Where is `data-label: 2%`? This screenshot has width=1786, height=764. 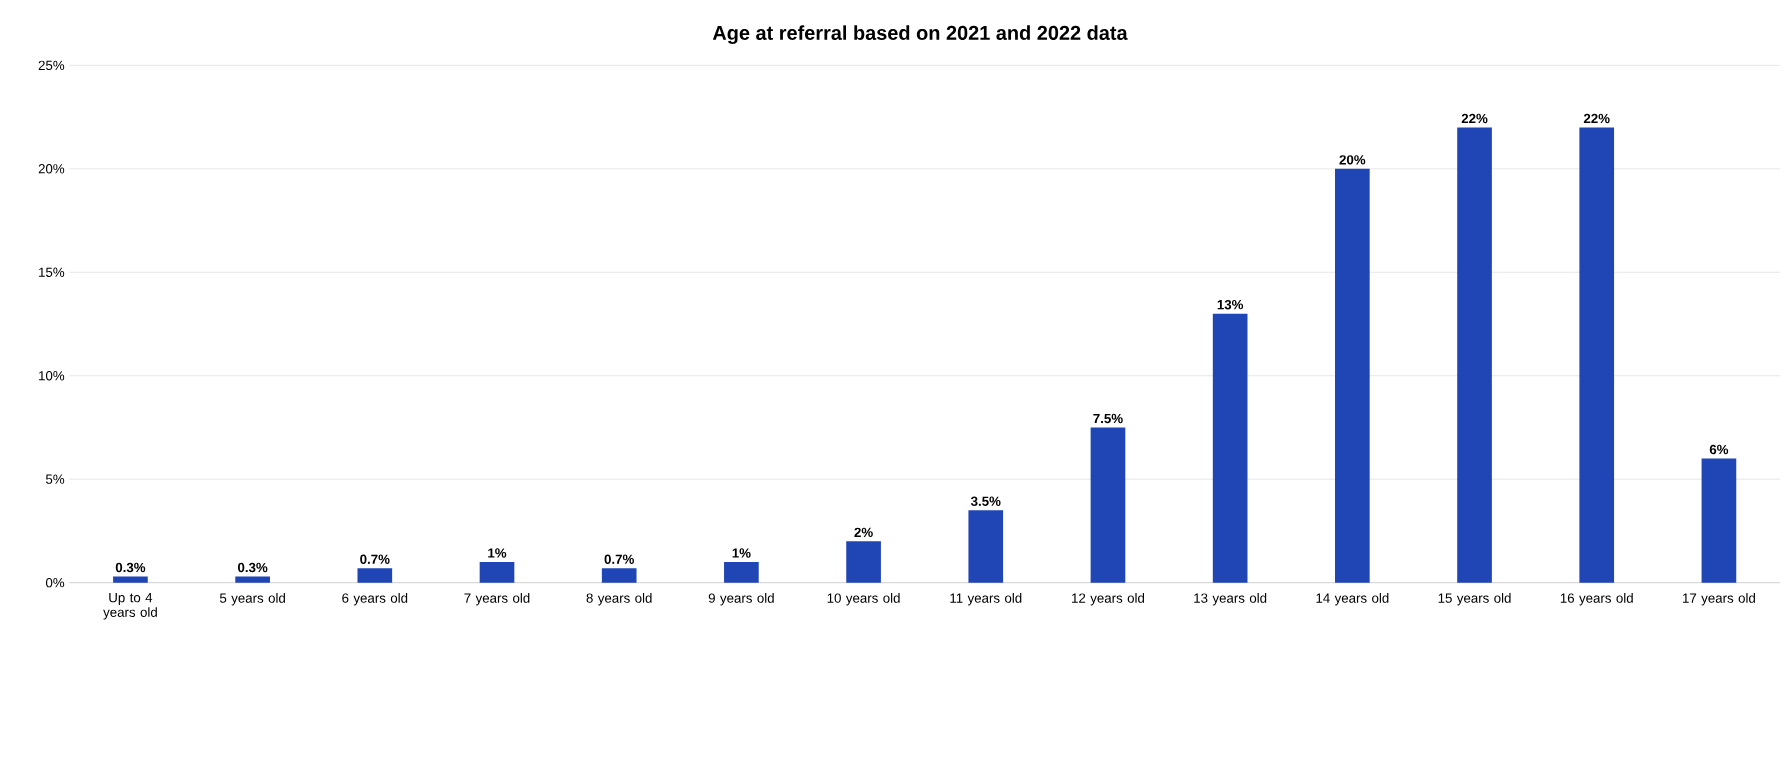
data-label: 2% is located at coordinates (863, 532).